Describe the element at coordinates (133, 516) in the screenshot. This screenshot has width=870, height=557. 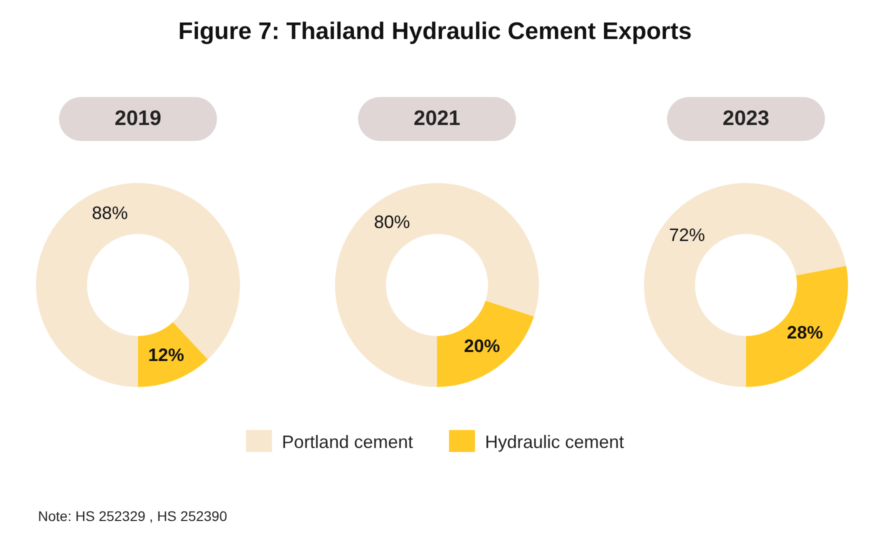
I see `text: Note: HS 252329 , HS 252390` at that location.